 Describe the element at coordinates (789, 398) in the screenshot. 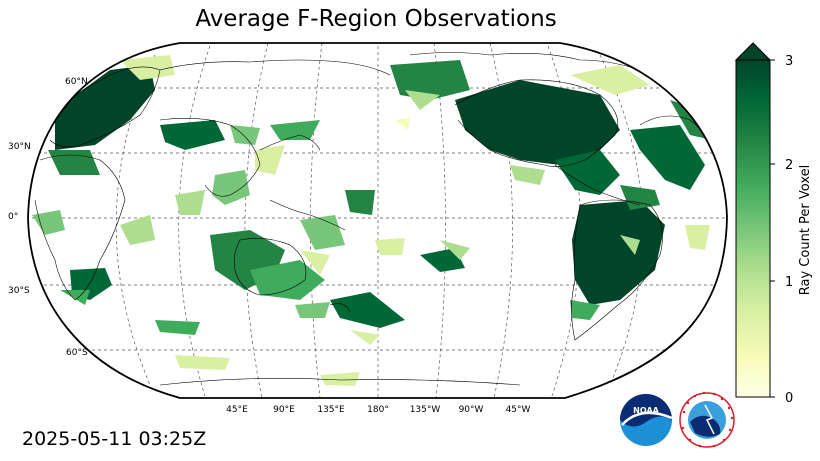

I see `colorbar-tick-0: 0` at that location.